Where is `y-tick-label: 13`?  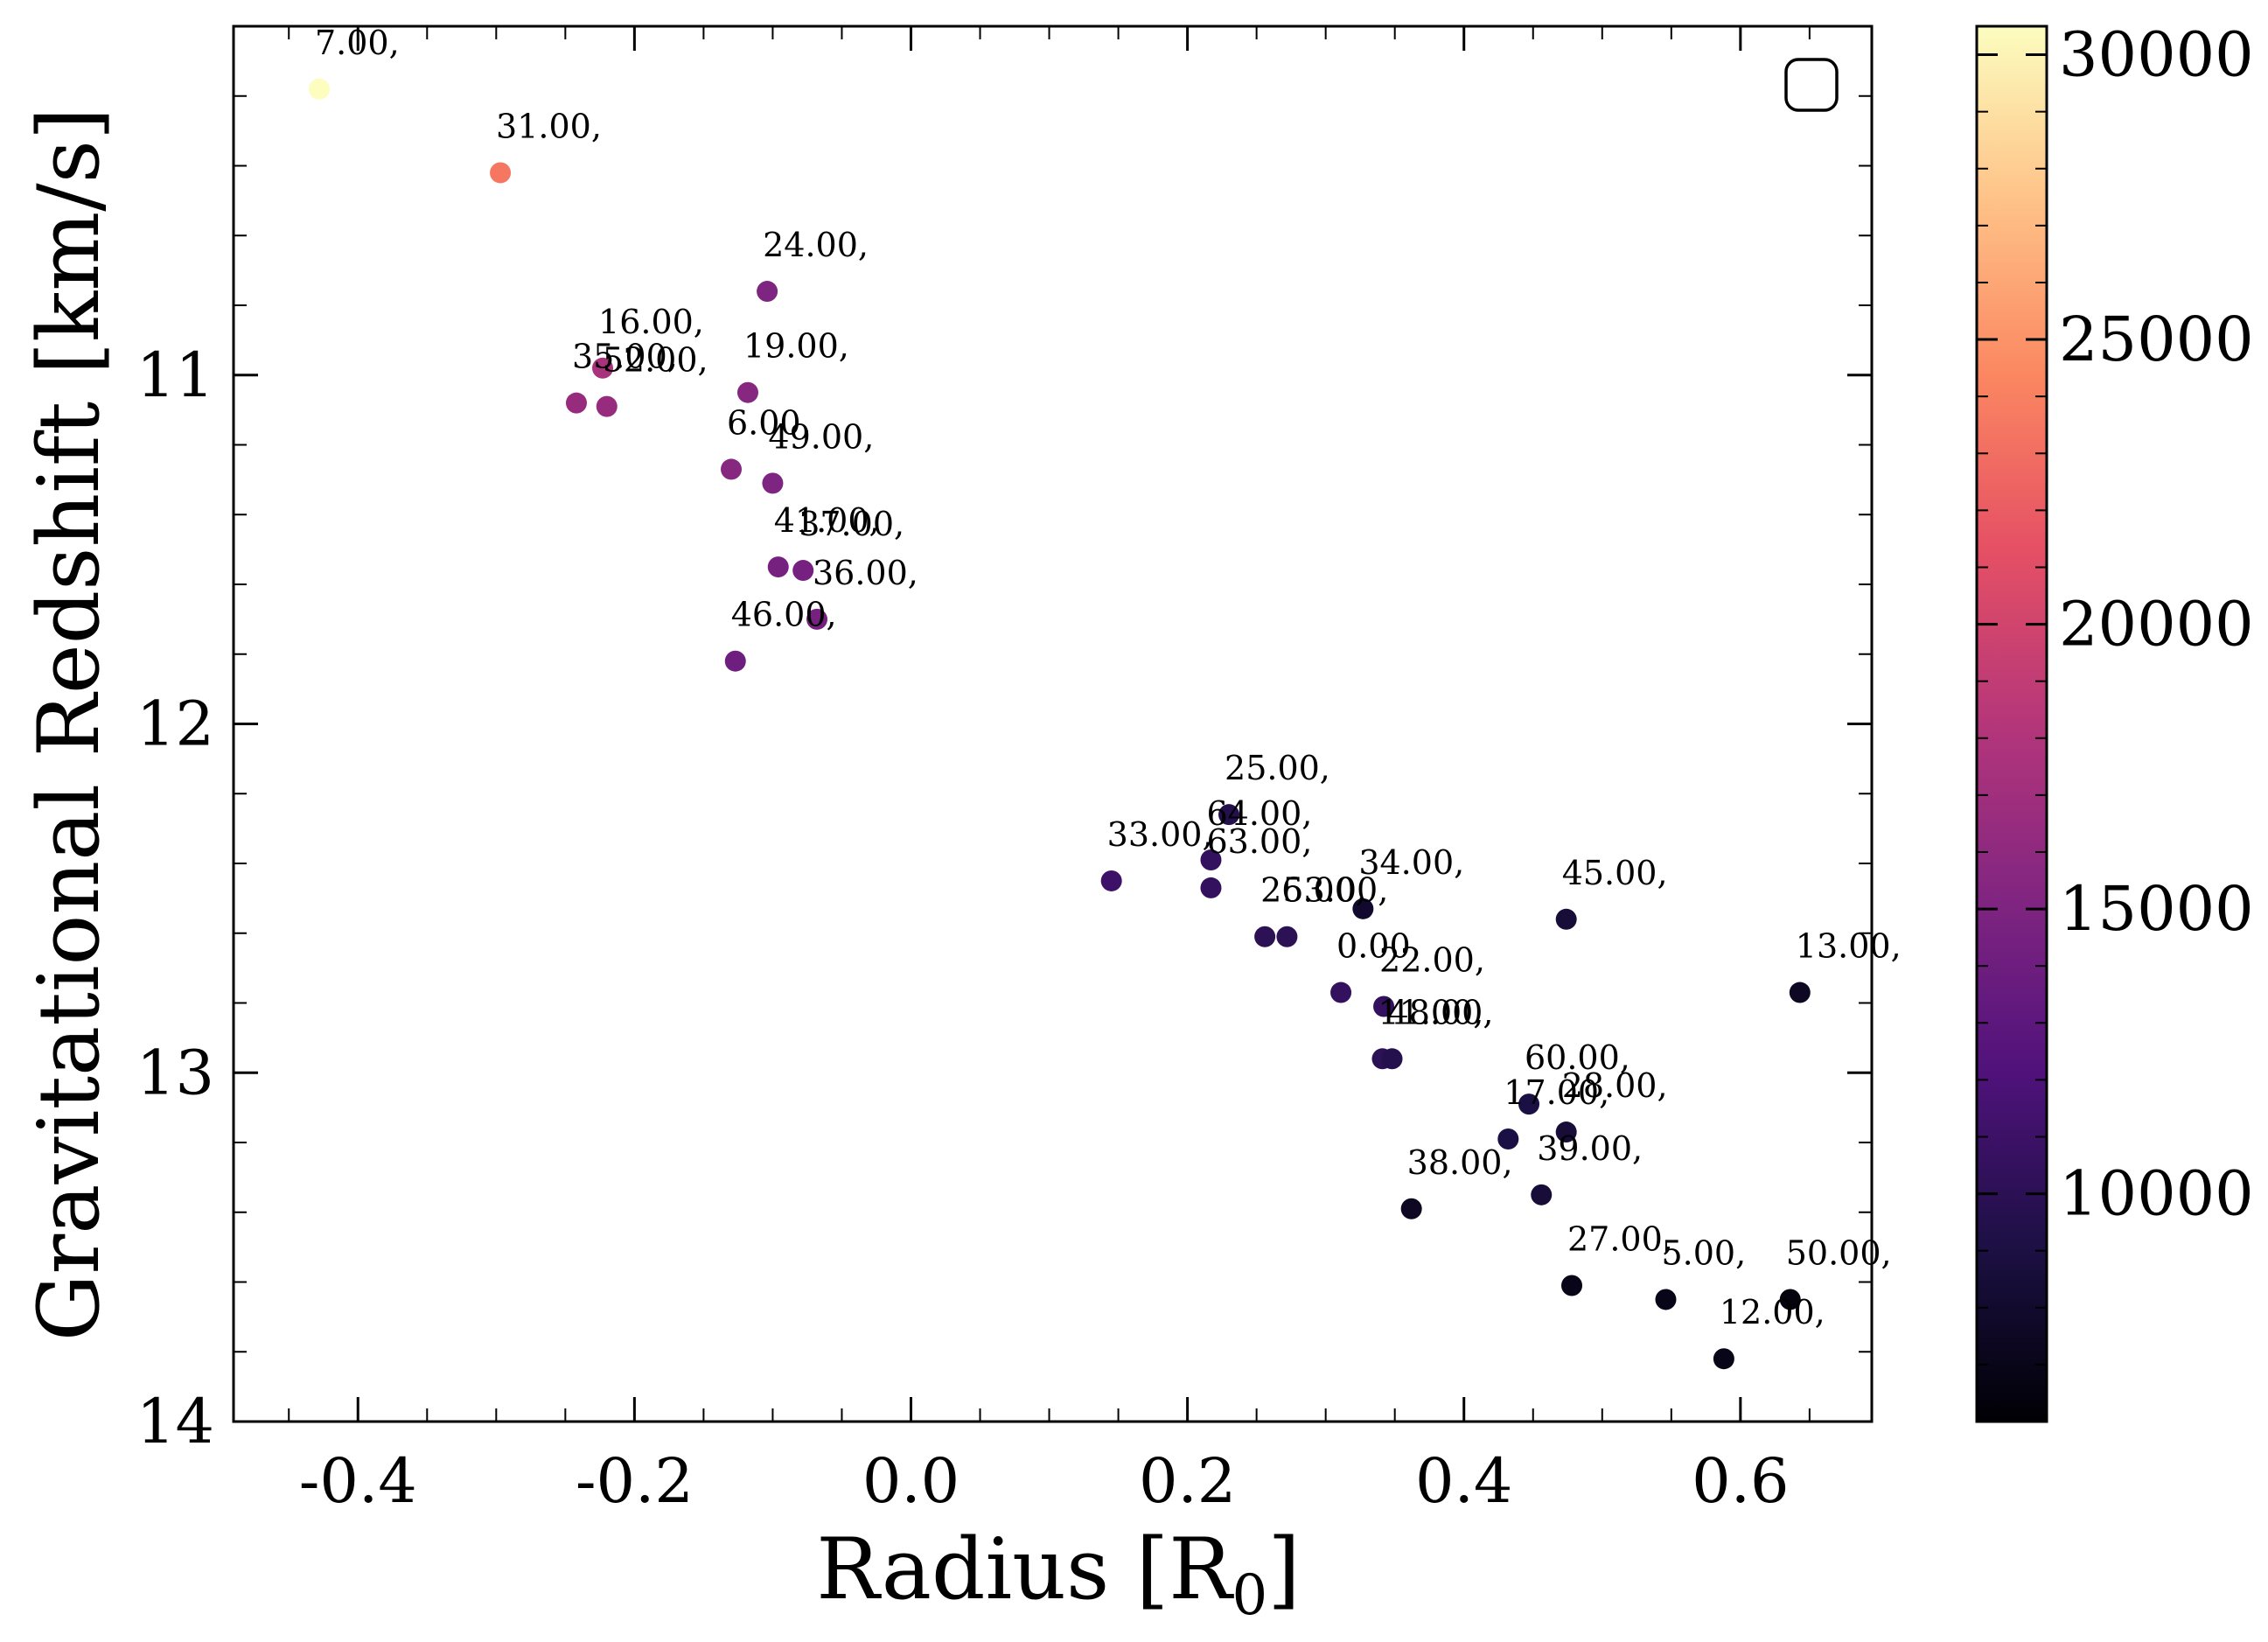
y-tick-label: 13 is located at coordinates (175, 1072).